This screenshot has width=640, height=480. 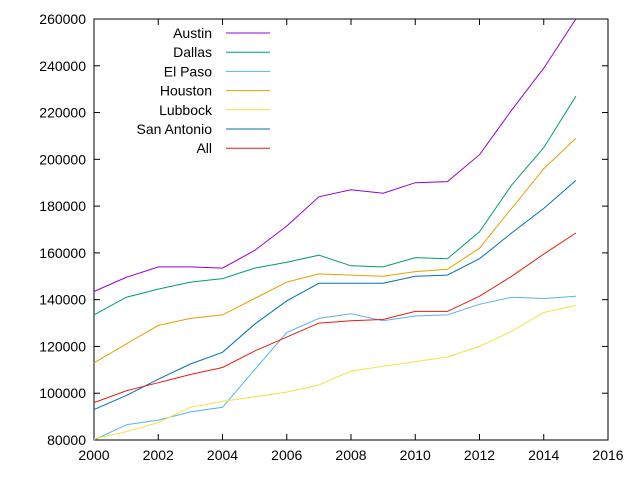 What do you see at coordinates (286, 455) in the screenshot?
I see `x-tick-label: 2006` at bounding box center [286, 455].